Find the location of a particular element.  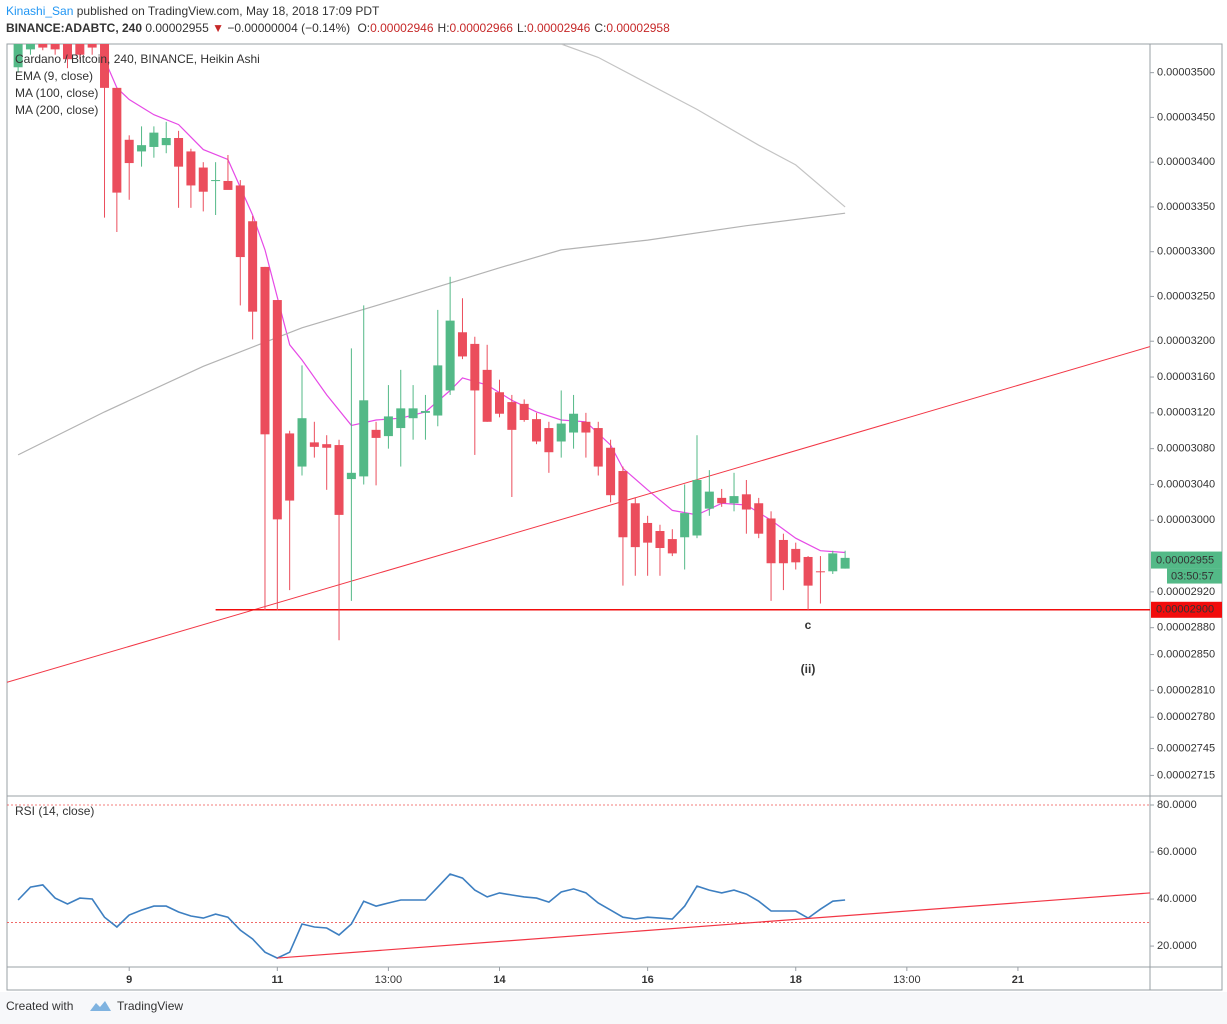

author: Kinashi_San is located at coordinates (39, 11).